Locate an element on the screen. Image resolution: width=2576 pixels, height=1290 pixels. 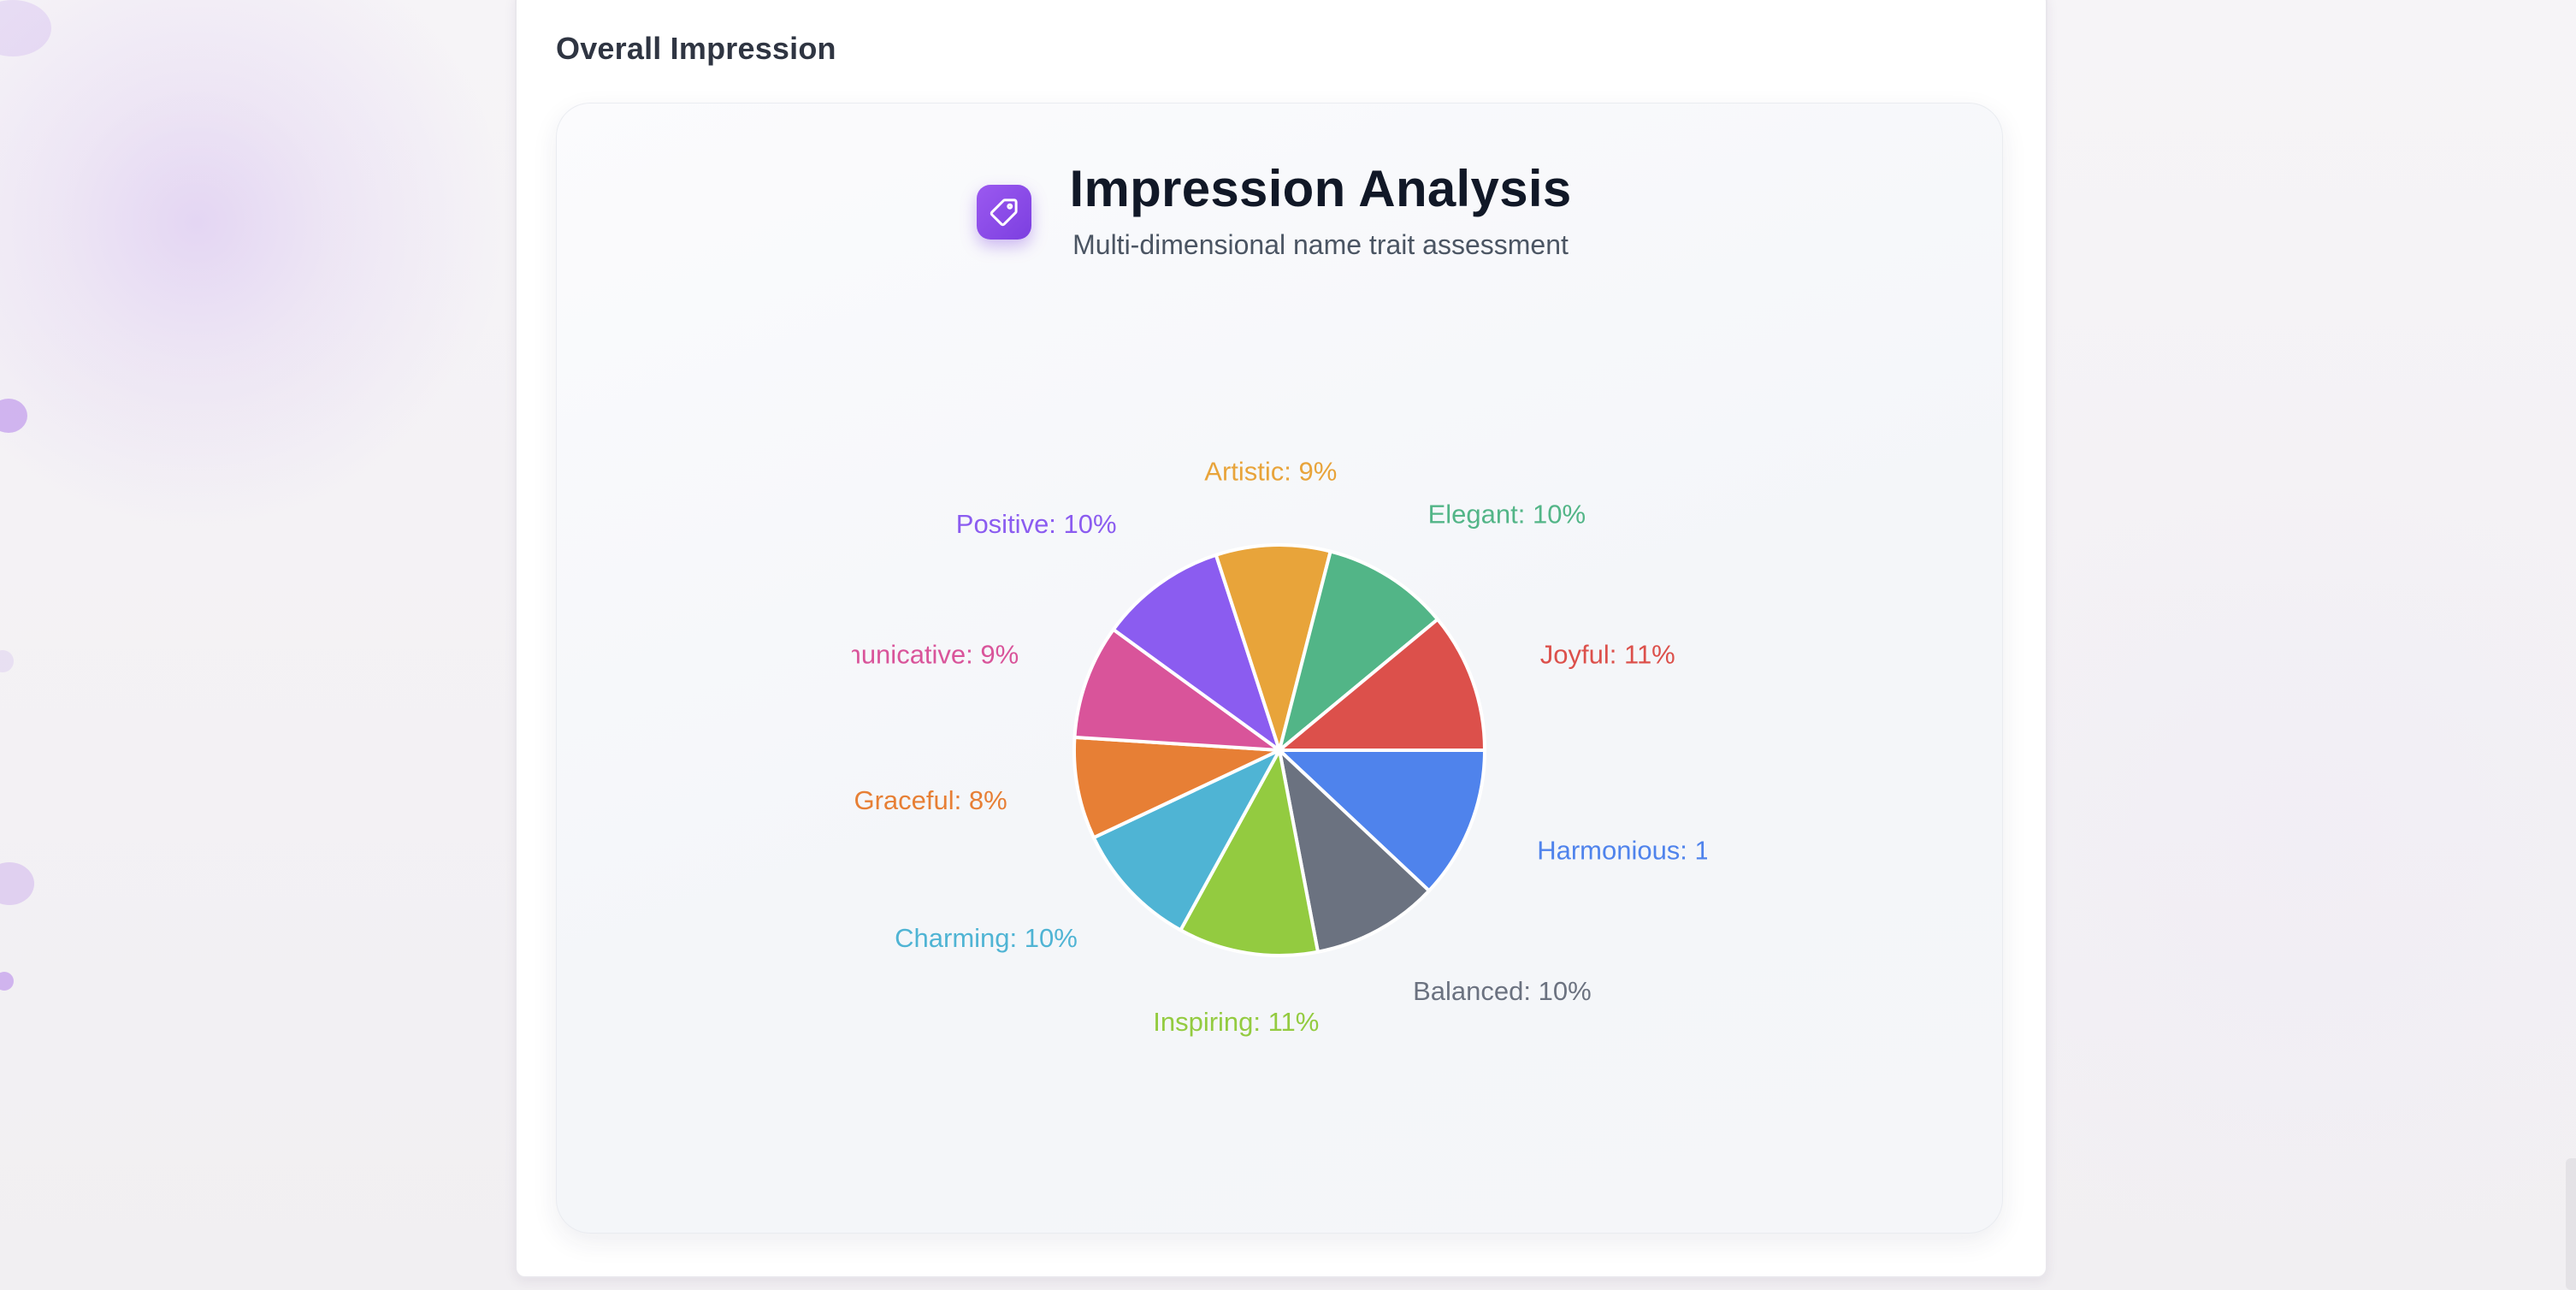
pie-label-elegant: Elegant: 10% is located at coordinates (1507, 515).